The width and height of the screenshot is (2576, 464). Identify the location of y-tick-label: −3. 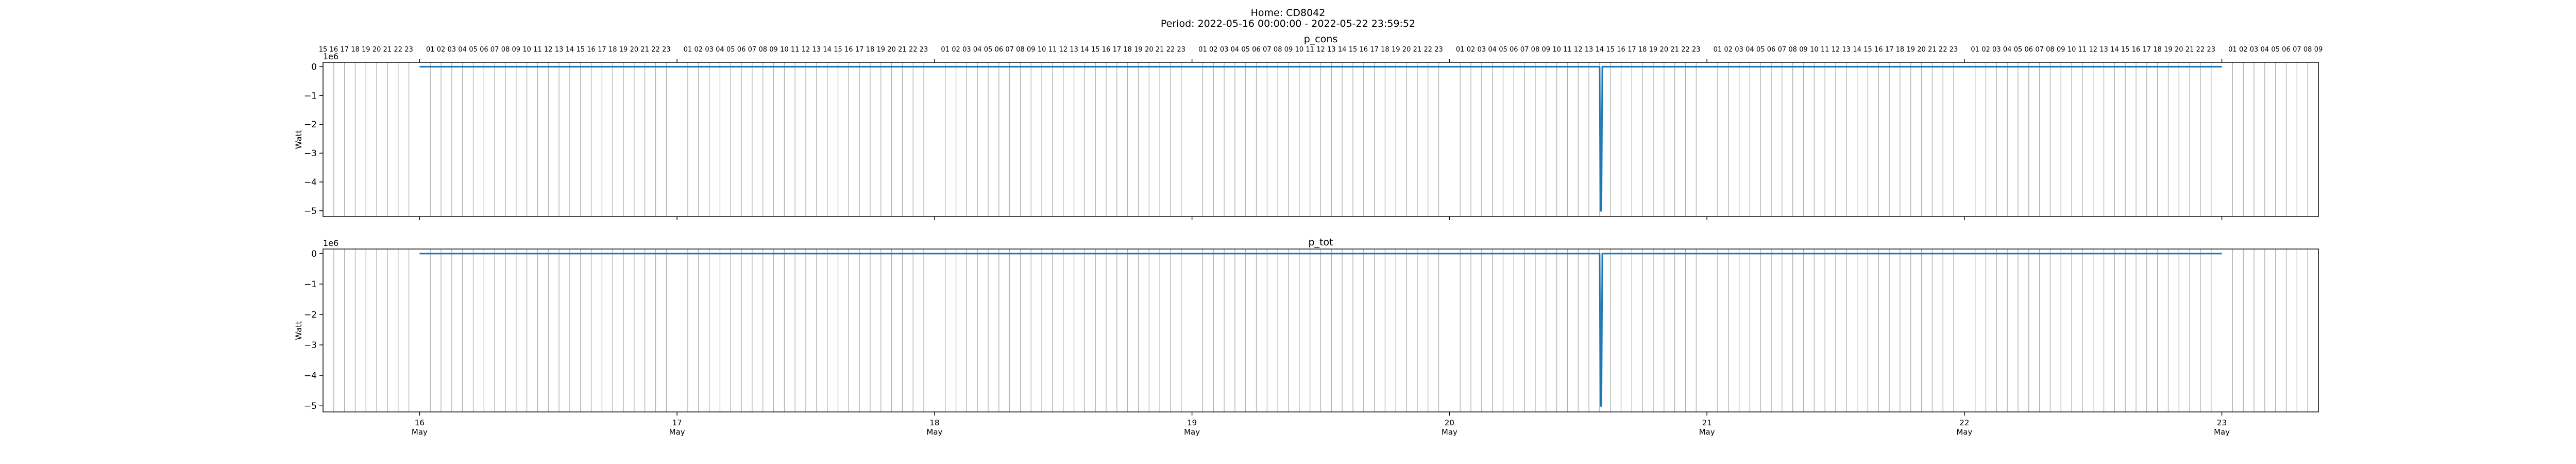
(310, 345).